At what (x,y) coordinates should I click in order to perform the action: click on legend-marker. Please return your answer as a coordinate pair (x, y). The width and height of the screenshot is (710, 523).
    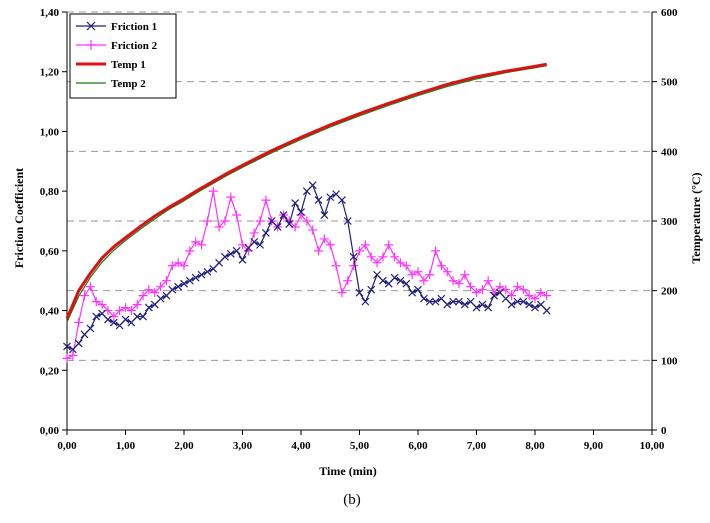
    Looking at the image, I should click on (91, 26).